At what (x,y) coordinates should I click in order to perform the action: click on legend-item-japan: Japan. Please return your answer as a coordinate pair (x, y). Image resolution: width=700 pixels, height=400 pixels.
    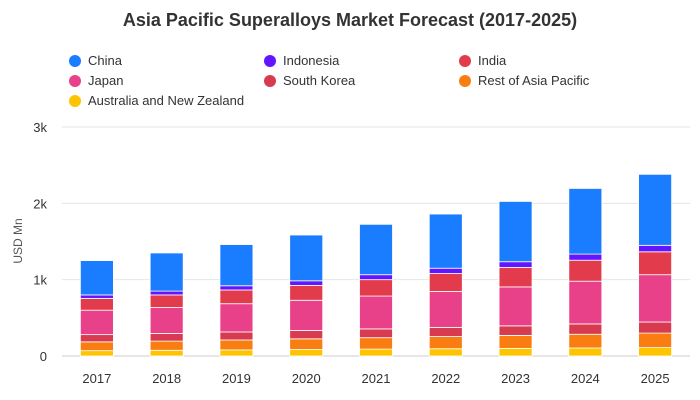
    Looking at the image, I should click on (96, 80).